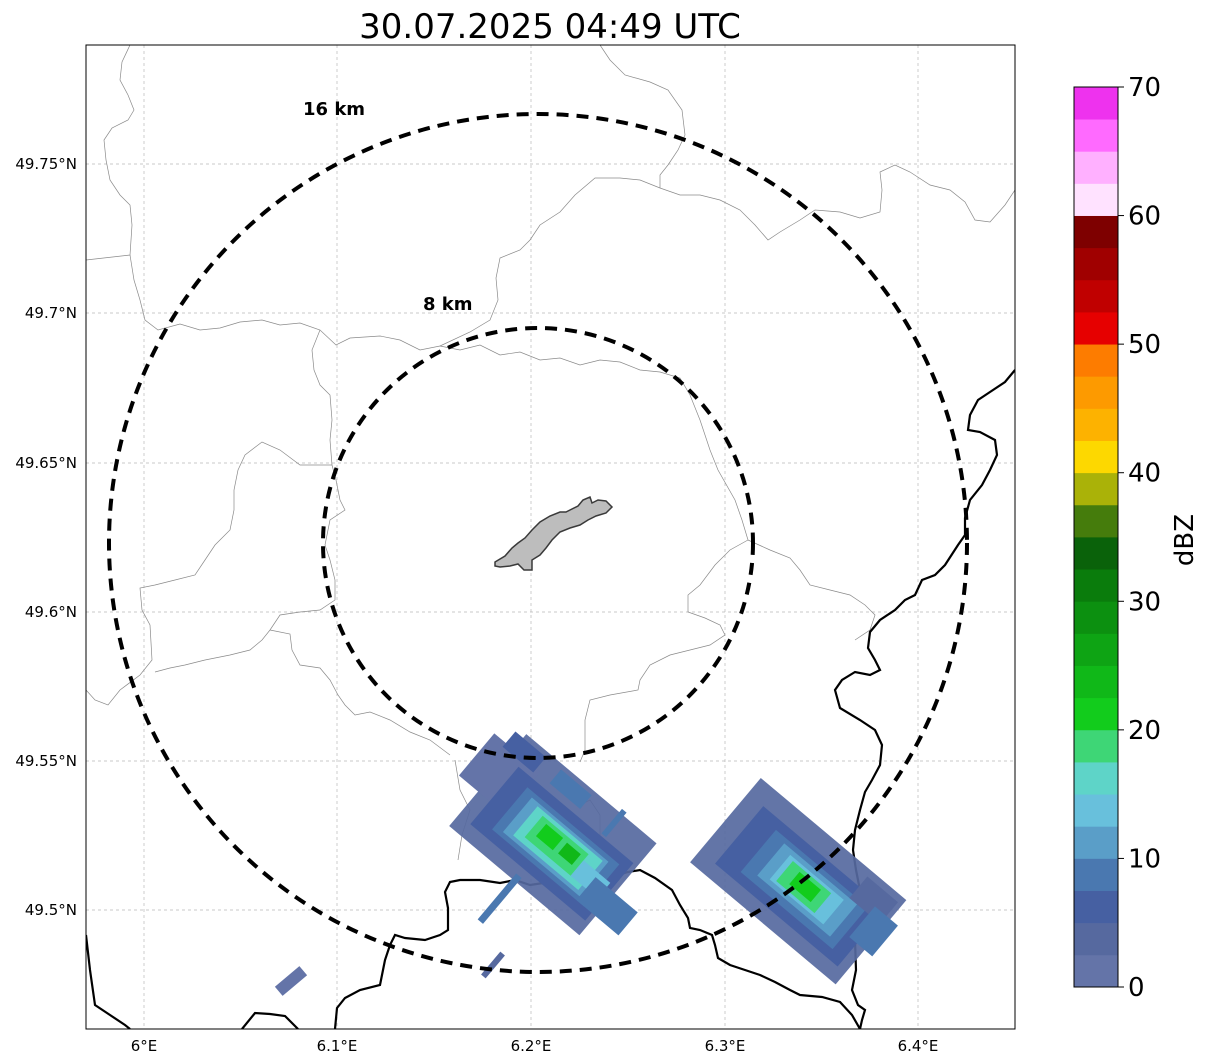 This screenshot has height=1064, width=1207. I want to click on colorbar: 0 10 20 30 40 50 60 70 dBZ, so click(1136, 538).